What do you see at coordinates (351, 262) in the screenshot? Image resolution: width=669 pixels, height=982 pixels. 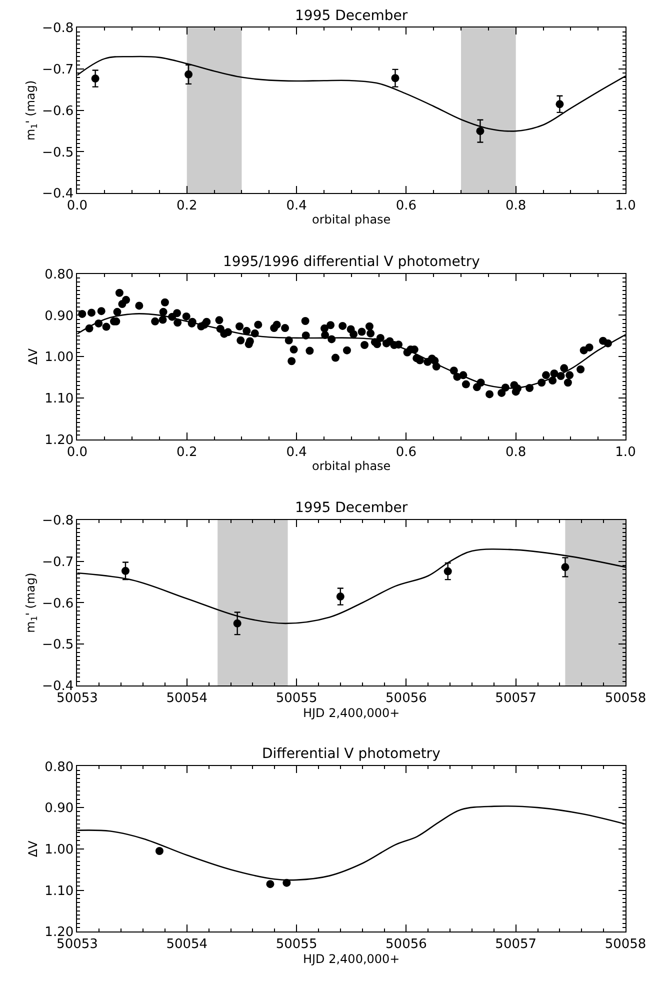 I see `chart-title: 1995/1996 differential V photometry` at bounding box center [351, 262].